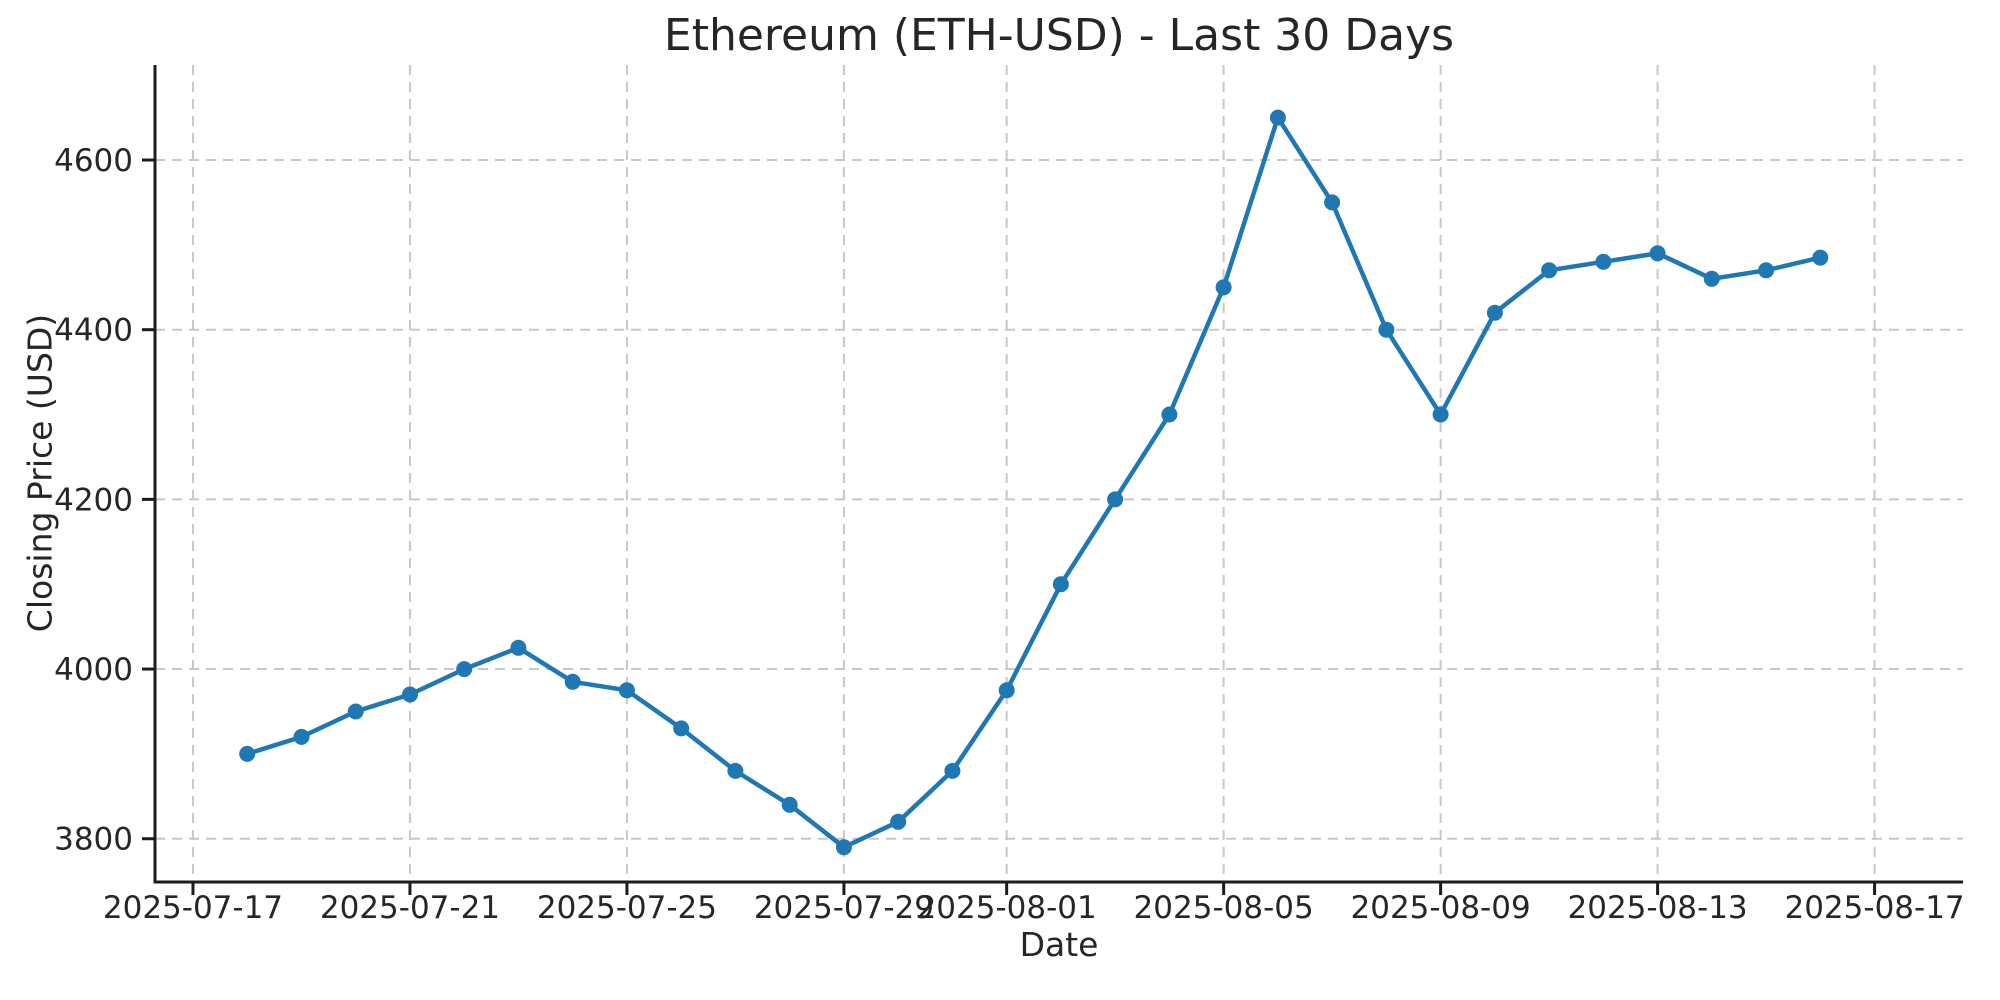  What do you see at coordinates (1441, 908) in the screenshot?
I see `x-tick-label: 2025-08-09` at bounding box center [1441, 908].